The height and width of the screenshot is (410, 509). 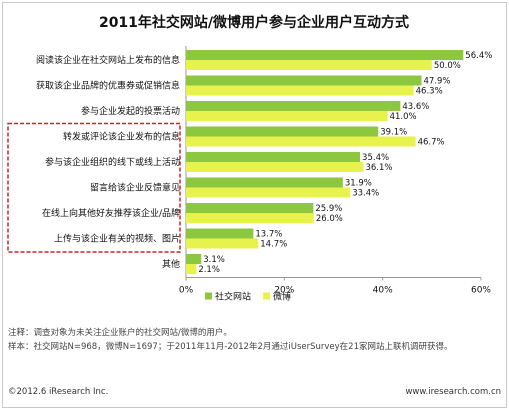 I want to click on data-label: 31.9%, so click(x=358, y=184).